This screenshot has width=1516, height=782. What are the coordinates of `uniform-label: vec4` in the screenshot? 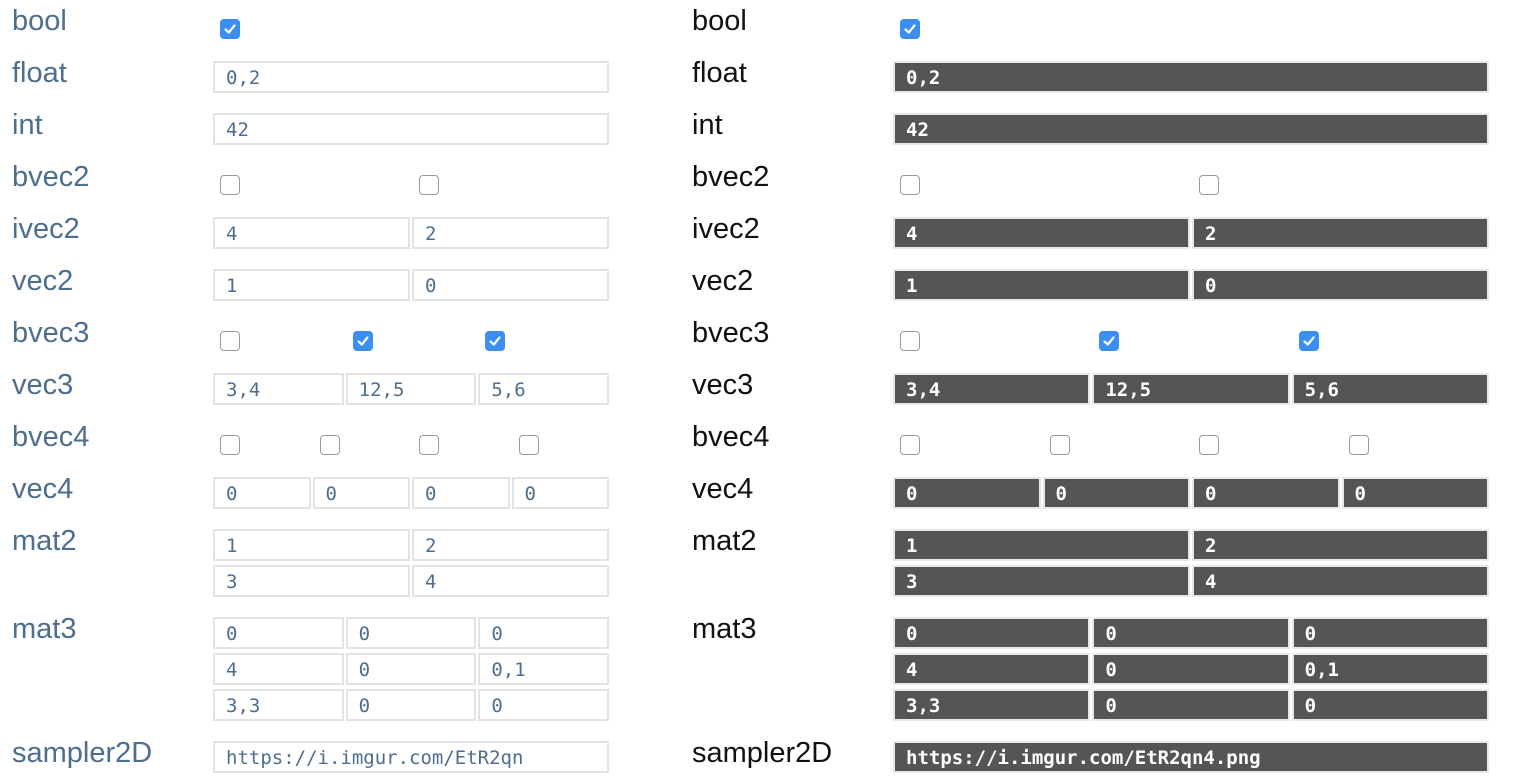 It's located at (43, 489).